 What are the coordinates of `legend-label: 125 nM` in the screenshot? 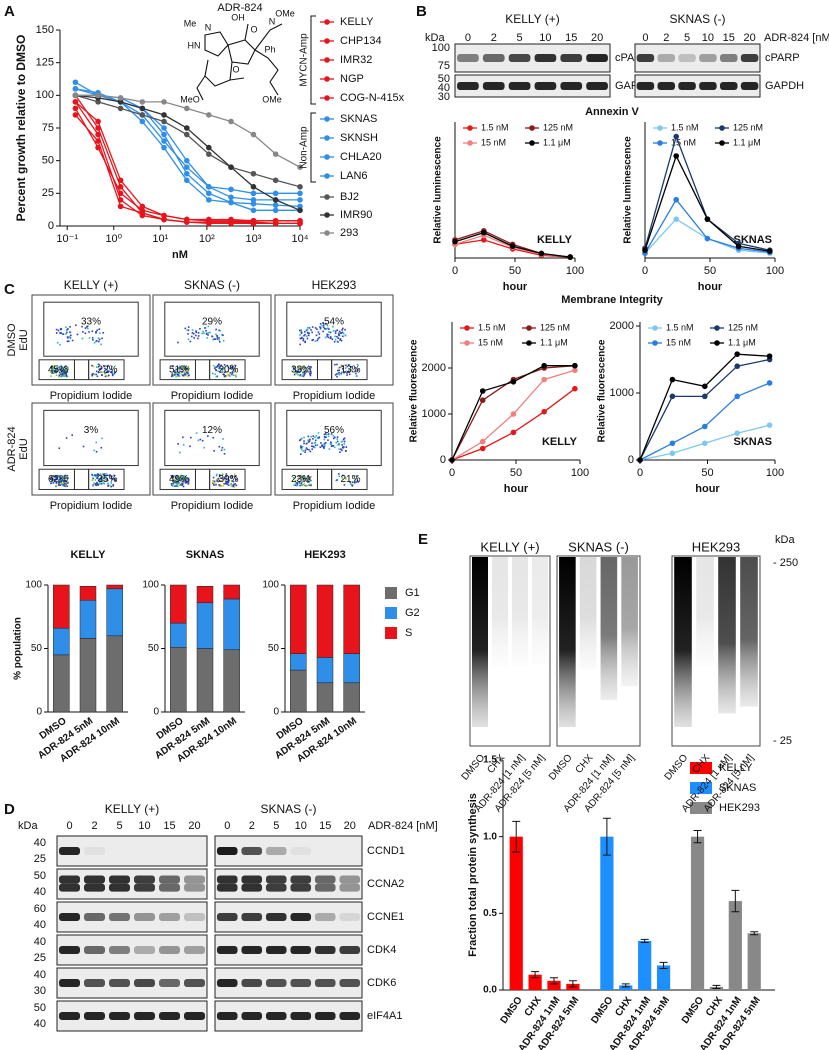 It's located at (743, 327).